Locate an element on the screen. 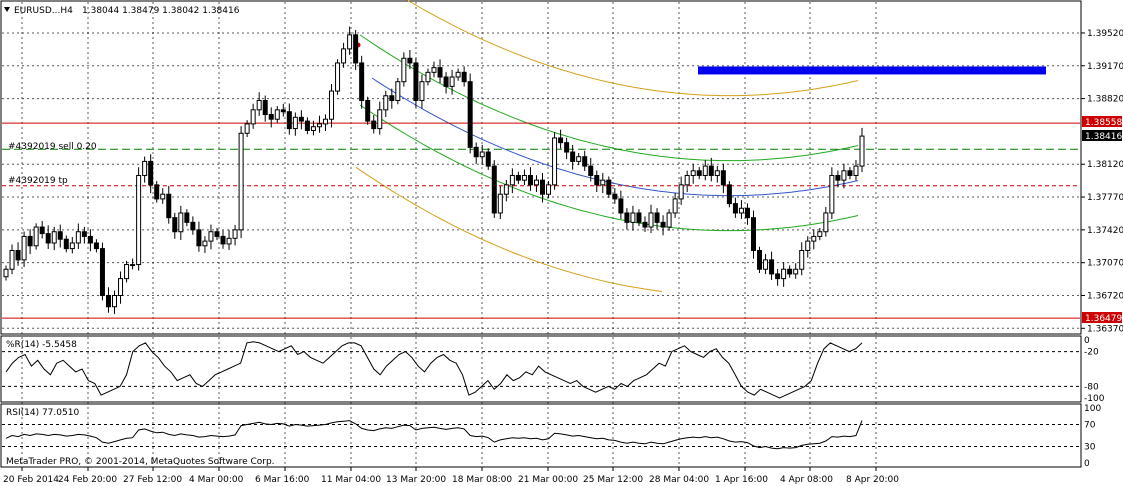 This screenshot has width=1123, height=486. channel-lower-orange is located at coordinates (509, 229).